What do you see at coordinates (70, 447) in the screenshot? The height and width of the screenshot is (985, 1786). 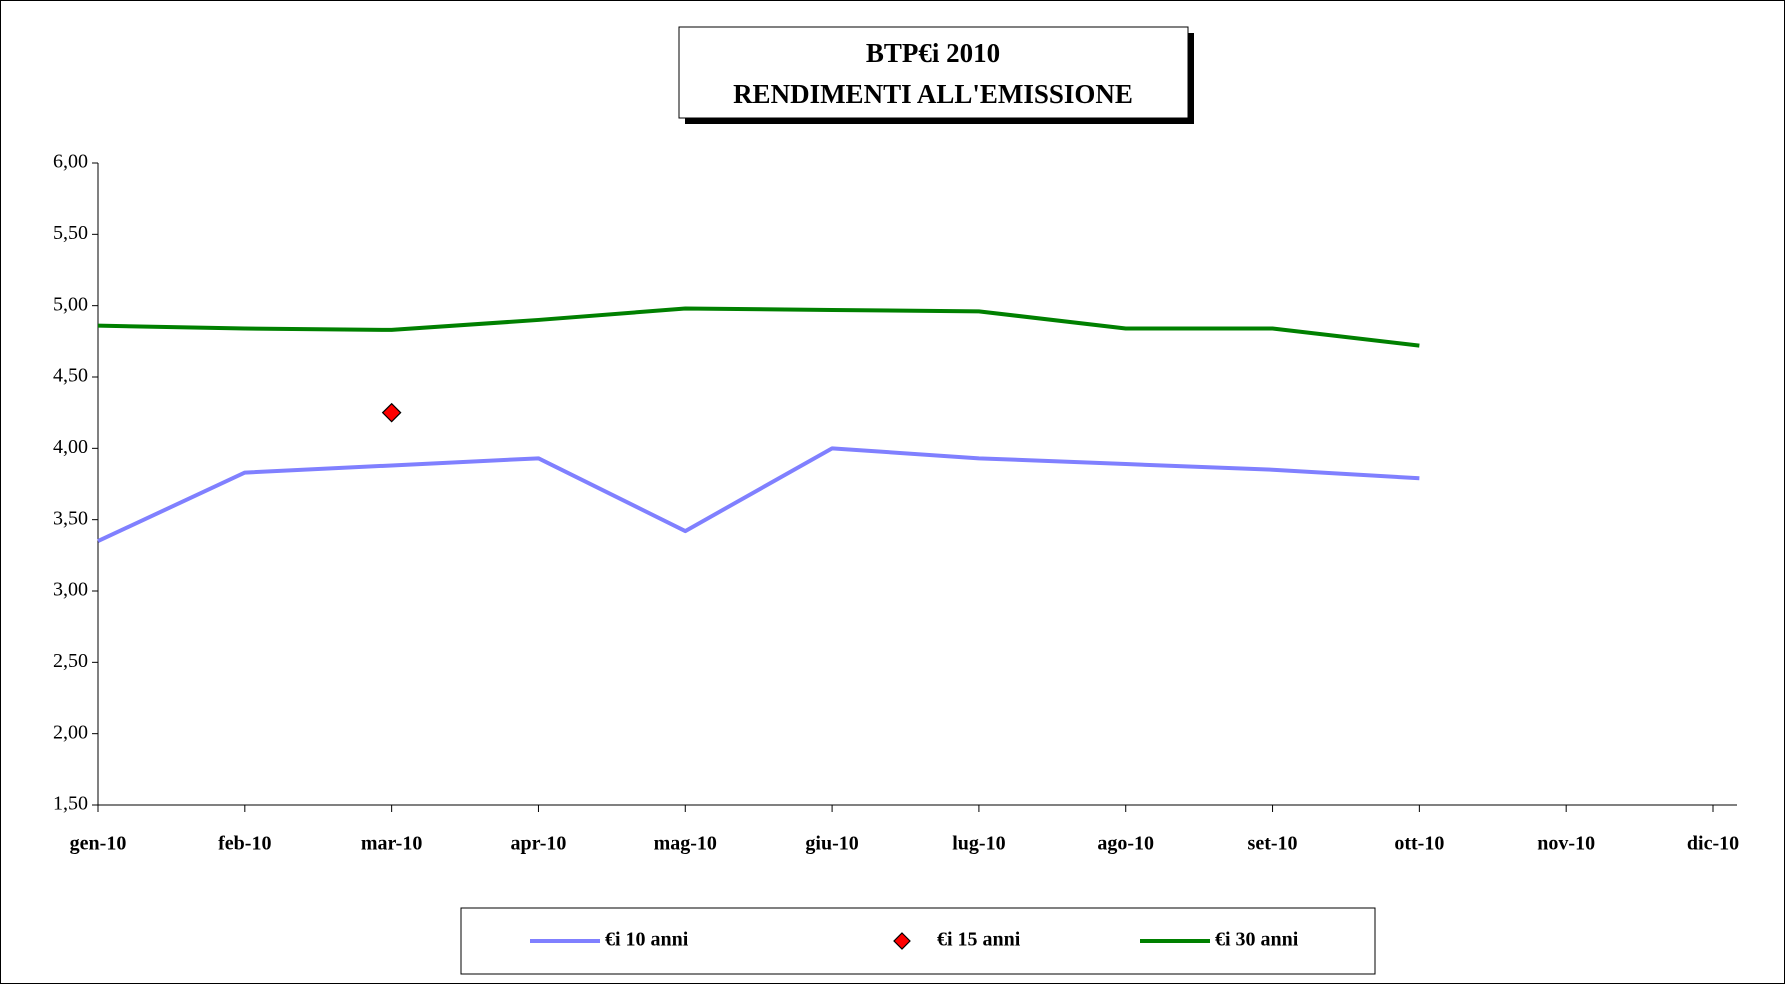 I see `y-tick-label: 4,00` at bounding box center [70, 447].